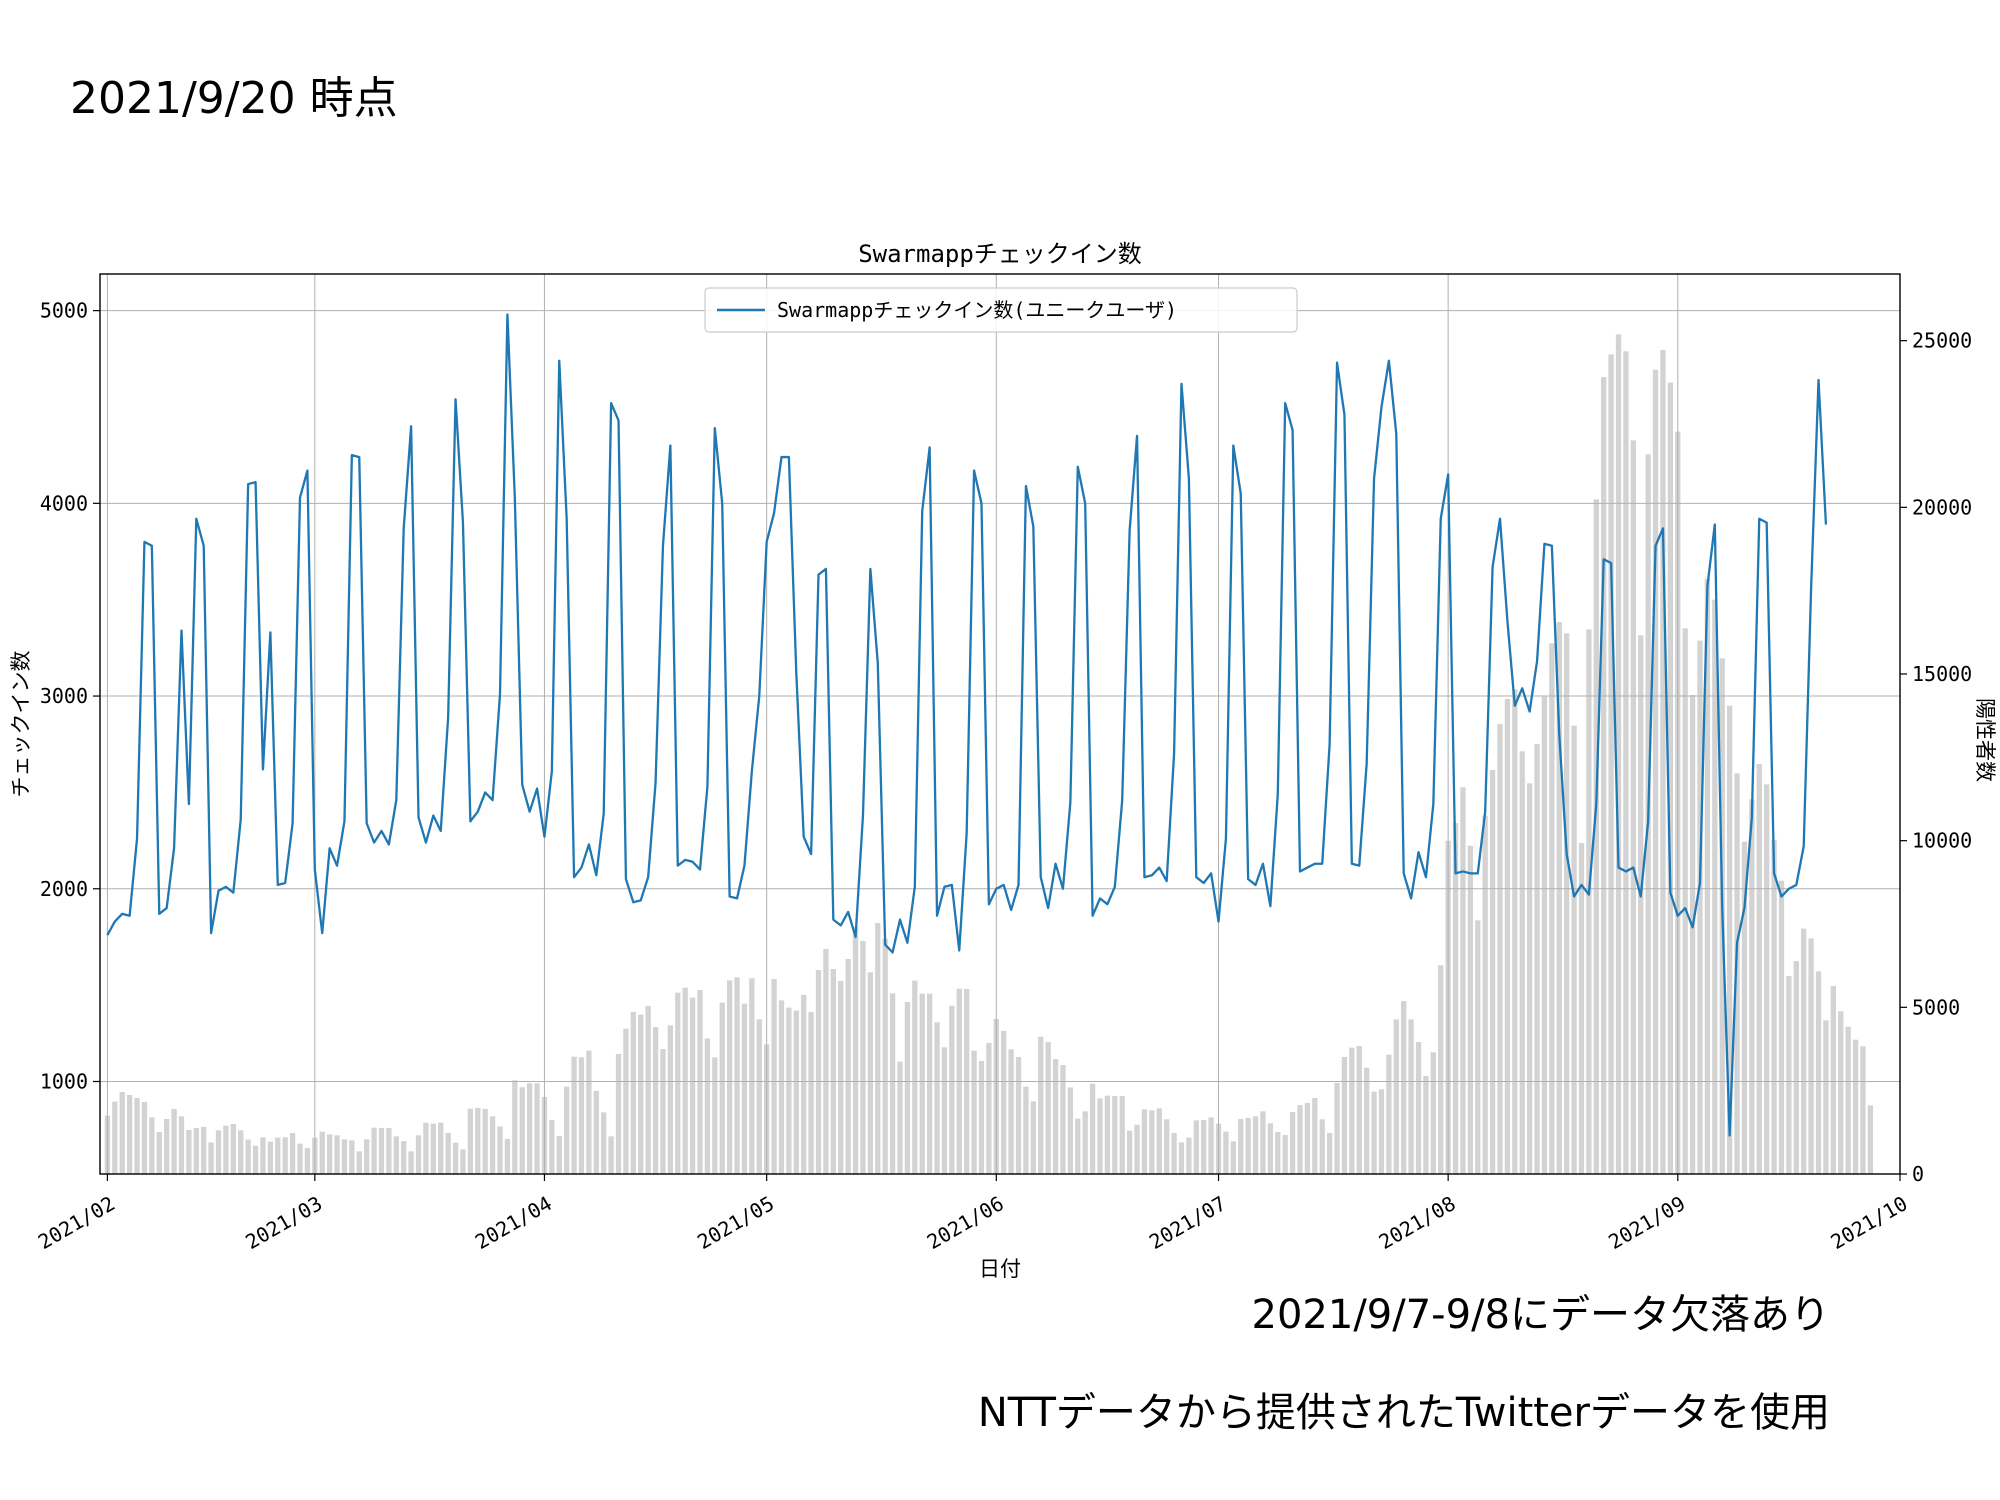 The height and width of the screenshot is (1500, 2000). What do you see at coordinates (234, 98) in the screenshot?
I see `page-title: 2021/9/20 時点` at bounding box center [234, 98].